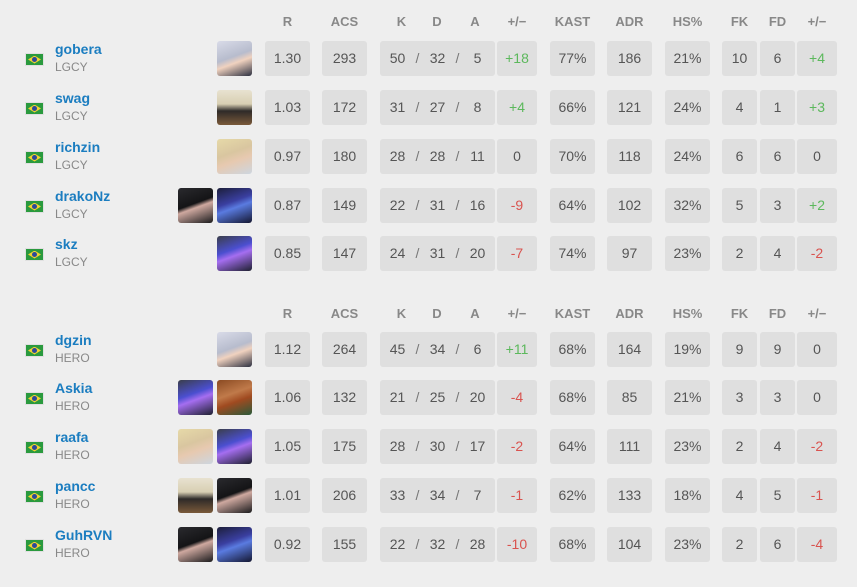 The width and height of the screenshot is (857, 587). What do you see at coordinates (344, 397) in the screenshot?
I see `stat-acs: 132` at bounding box center [344, 397].